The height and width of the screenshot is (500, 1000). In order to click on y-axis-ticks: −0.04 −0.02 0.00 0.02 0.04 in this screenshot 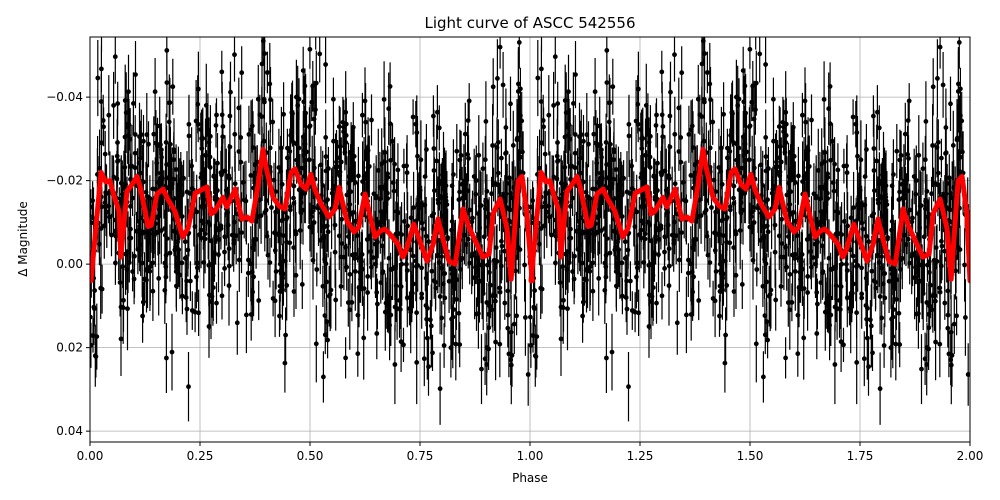, I will do `click(68, 264)`.